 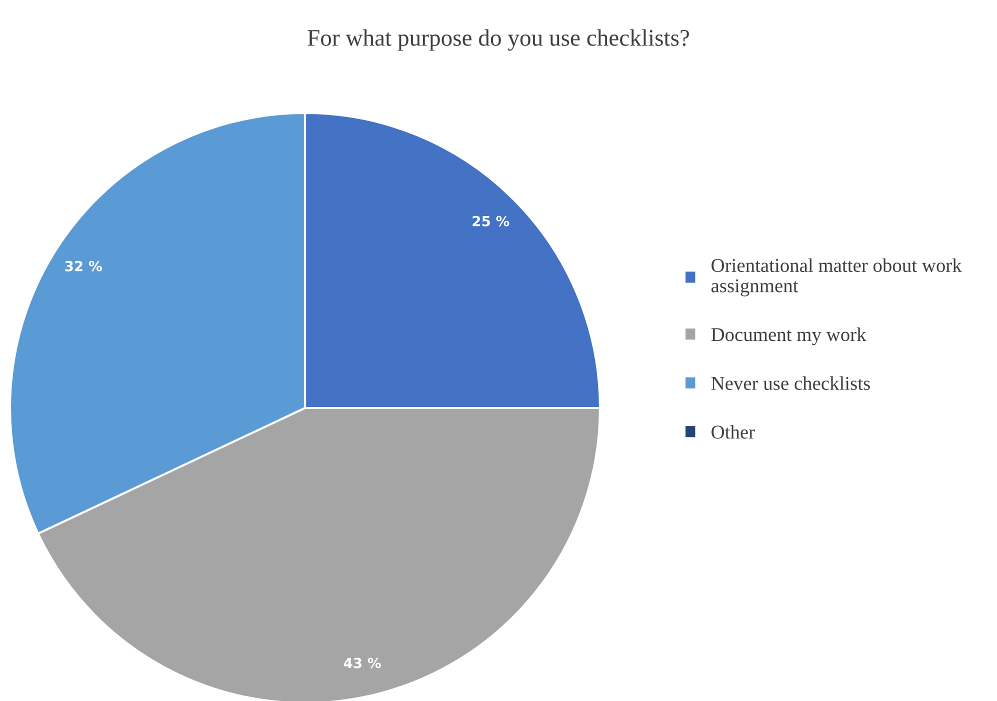 What do you see at coordinates (362, 663) in the screenshot?
I see `data-label: 43 %` at bounding box center [362, 663].